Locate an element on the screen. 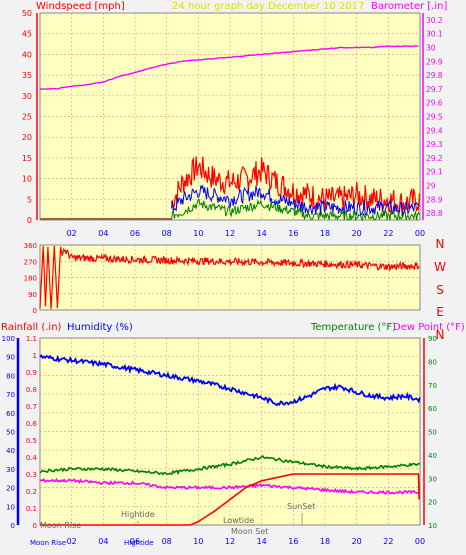 This screenshot has width=466, height=555. rainfall-line is located at coordinates (230, 499).